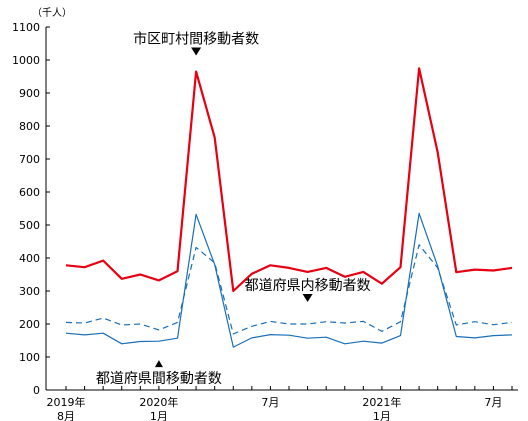  What do you see at coordinates (36, 390) in the screenshot?
I see `y-tick-label: 0` at bounding box center [36, 390].